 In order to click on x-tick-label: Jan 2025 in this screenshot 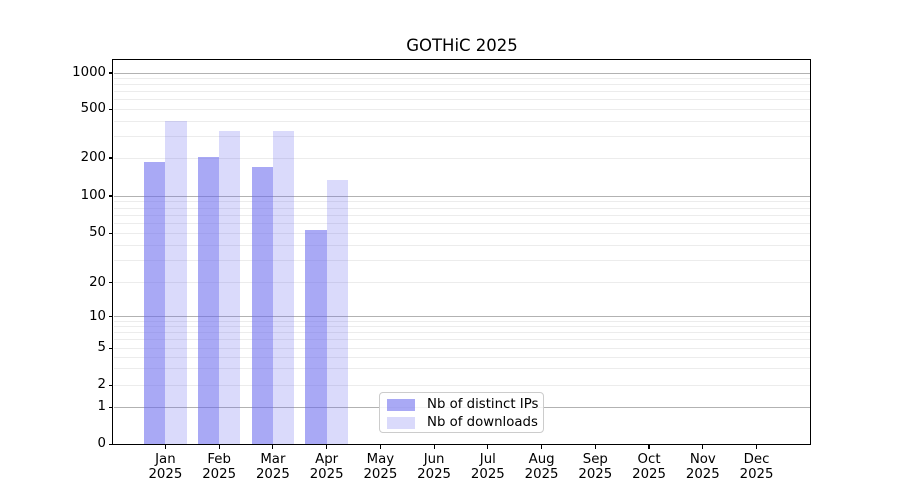, I will do `click(165, 467)`.